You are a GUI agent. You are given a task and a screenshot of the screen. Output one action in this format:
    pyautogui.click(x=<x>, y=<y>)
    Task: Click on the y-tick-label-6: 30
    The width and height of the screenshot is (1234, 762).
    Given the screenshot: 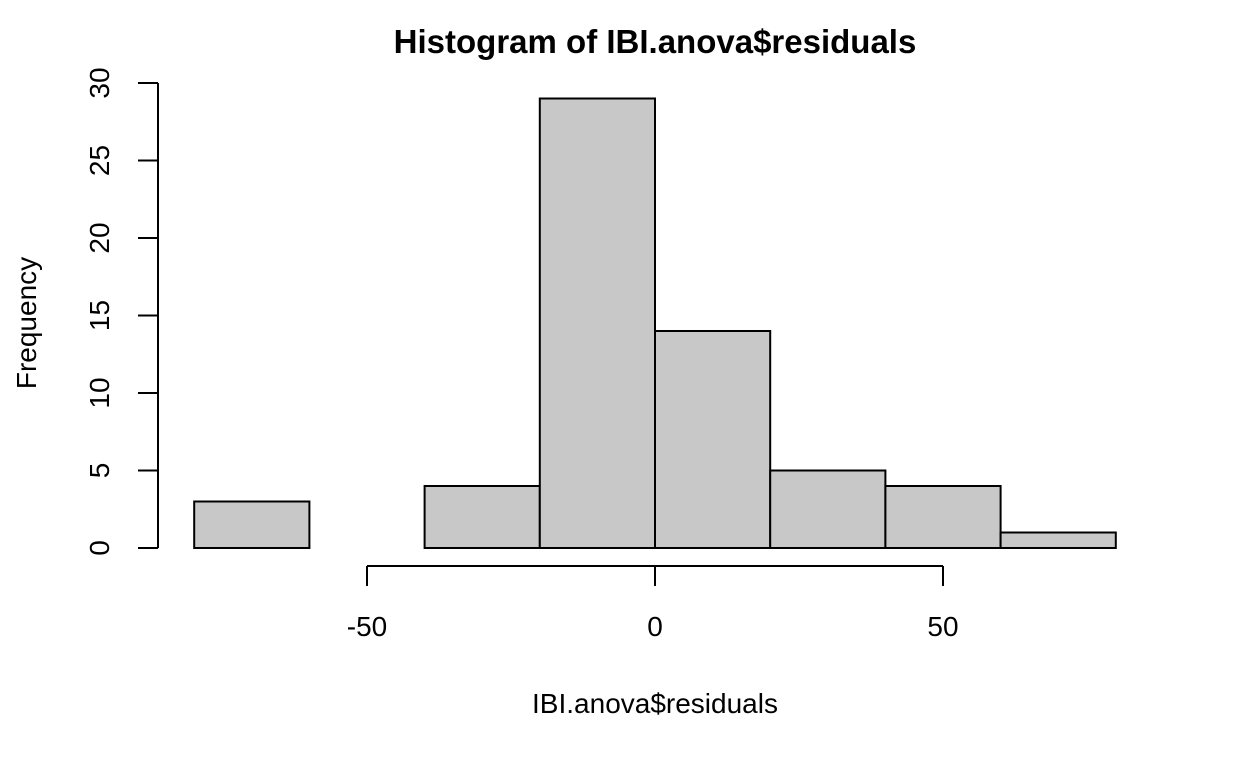 What is the action you would take?
    pyautogui.click(x=99, y=82)
    